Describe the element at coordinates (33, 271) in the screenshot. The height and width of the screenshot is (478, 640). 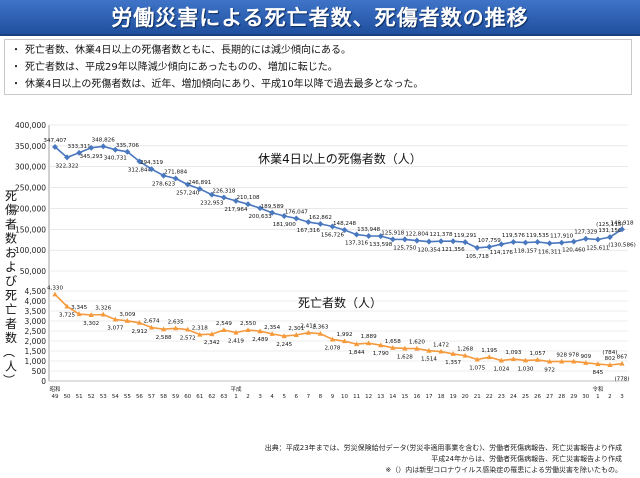
I see `y-tick-label: 50,000` at that location.